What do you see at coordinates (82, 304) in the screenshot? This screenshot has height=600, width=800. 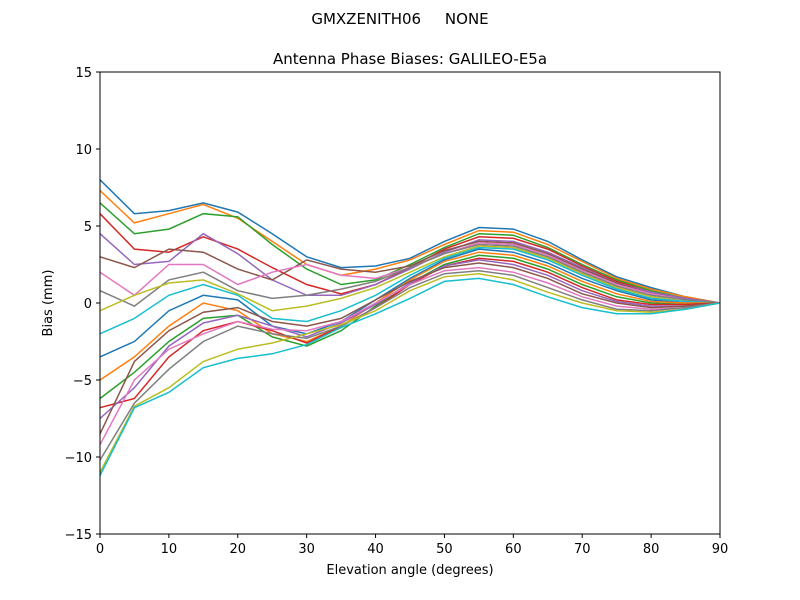 I see `y-axis: −15 −10 −5 0 5 10 15` at bounding box center [82, 304].